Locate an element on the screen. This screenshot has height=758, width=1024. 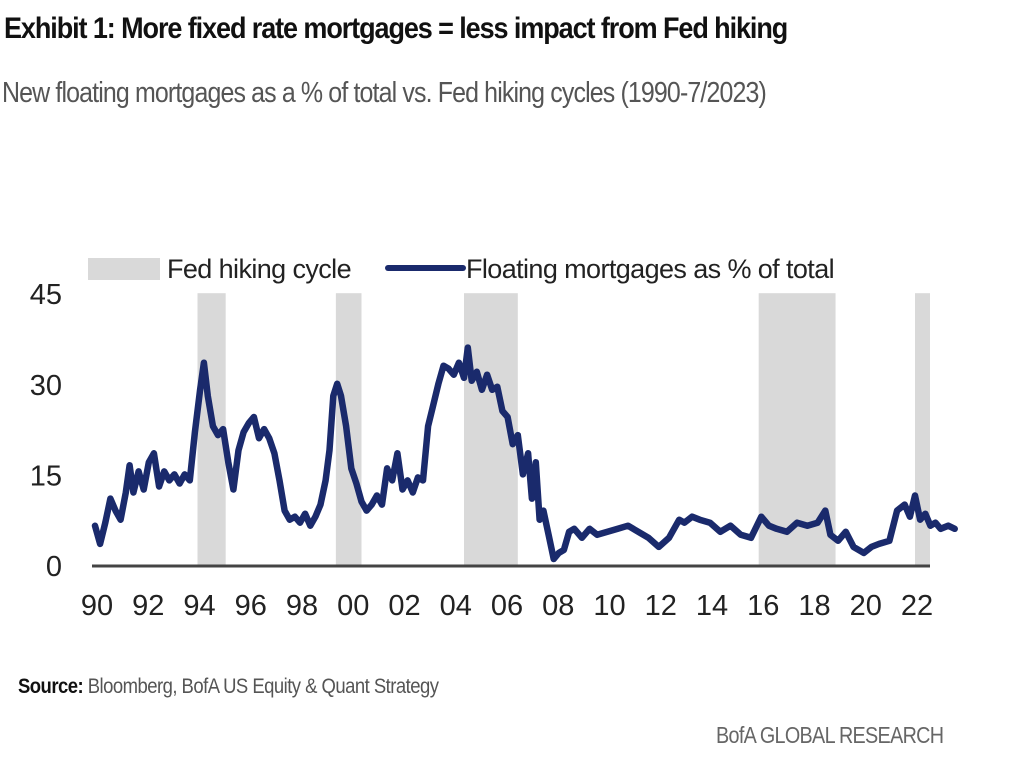
x-tick-label: 92 is located at coordinates (148, 606).